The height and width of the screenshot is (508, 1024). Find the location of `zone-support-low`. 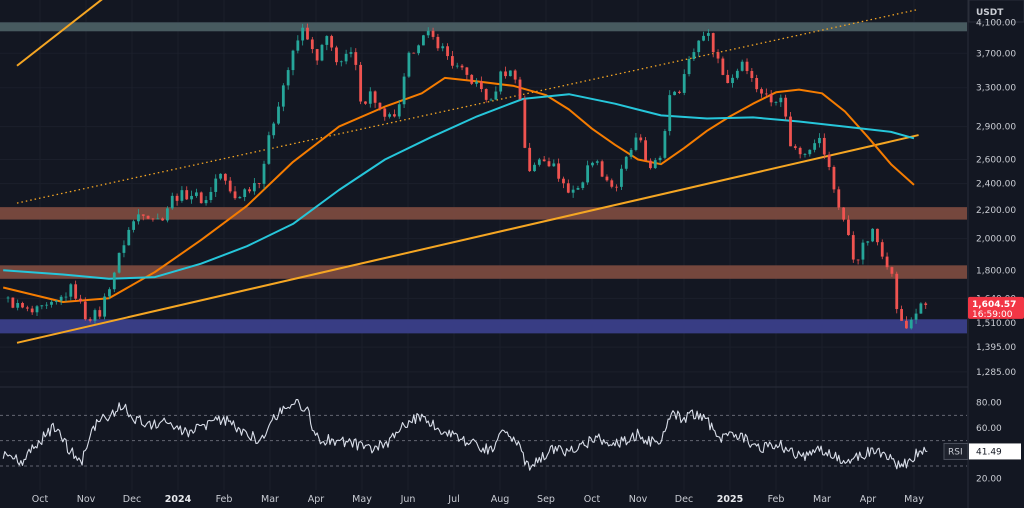

zone-support-low is located at coordinates (483, 326).